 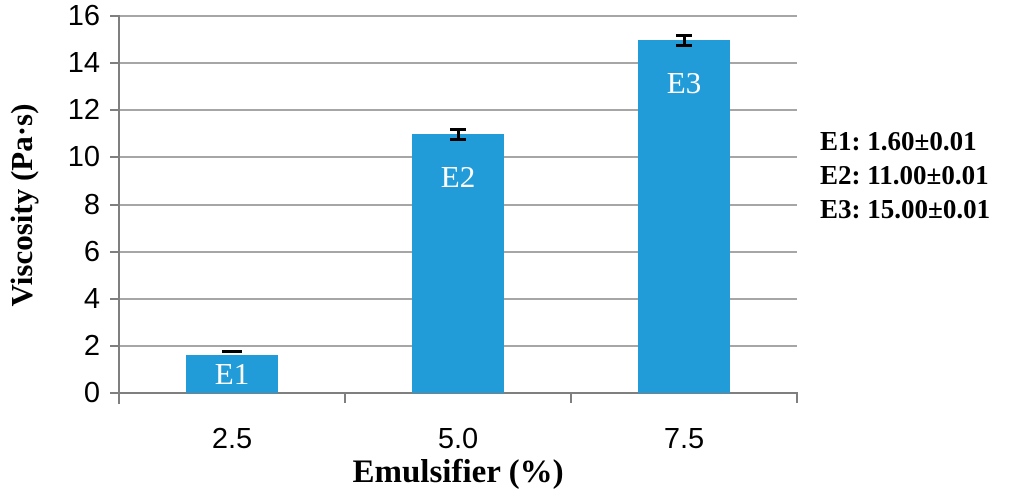 I want to click on annotation-line: E1: 1.60±0.01, so click(x=898, y=141).